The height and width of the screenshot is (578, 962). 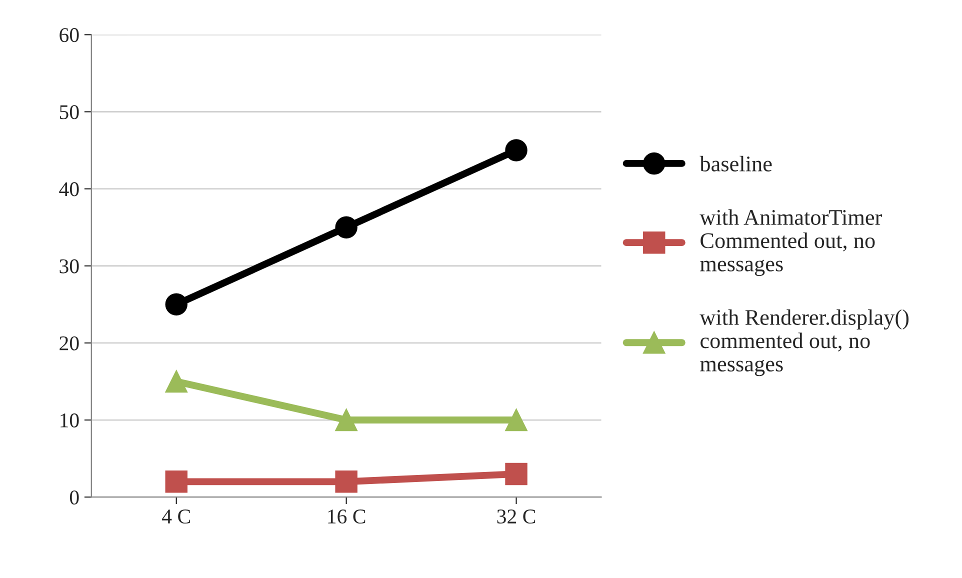 What do you see at coordinates (69, 266) in the screenshot?
I see `y-tick-label: 30` at bounding box center [69, 266].